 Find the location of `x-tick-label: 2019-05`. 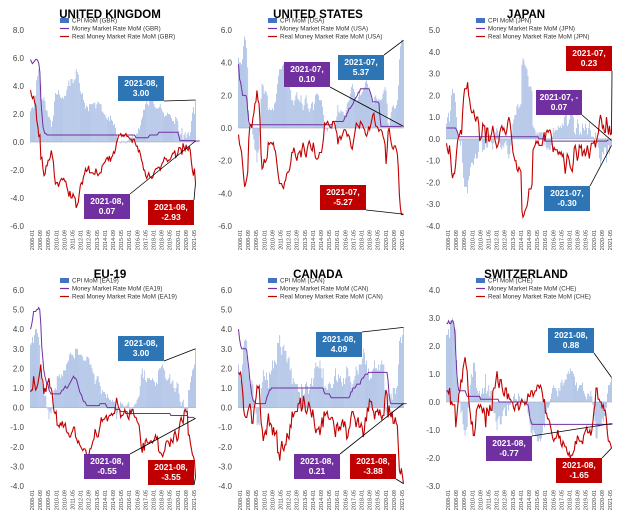

x-tick-label: 2019-05 is located at coordinates (171, 500).